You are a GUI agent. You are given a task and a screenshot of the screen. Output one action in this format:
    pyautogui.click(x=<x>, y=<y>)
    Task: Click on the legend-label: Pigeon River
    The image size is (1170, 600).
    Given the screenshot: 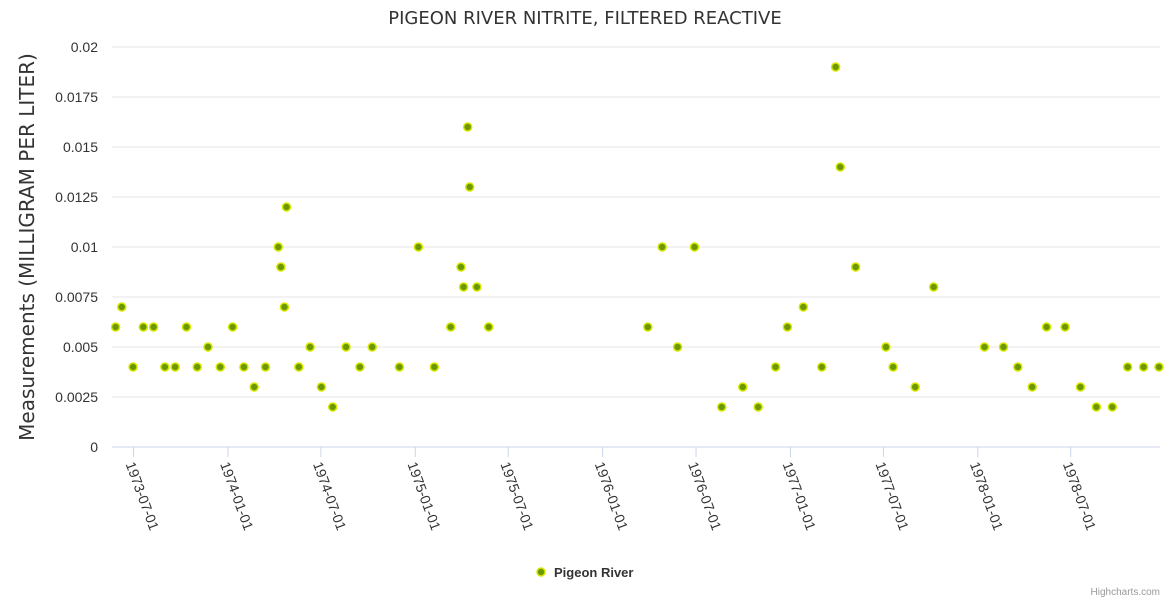 What is the action you would take?
    pyautogui.click(x=593, y=572)
    